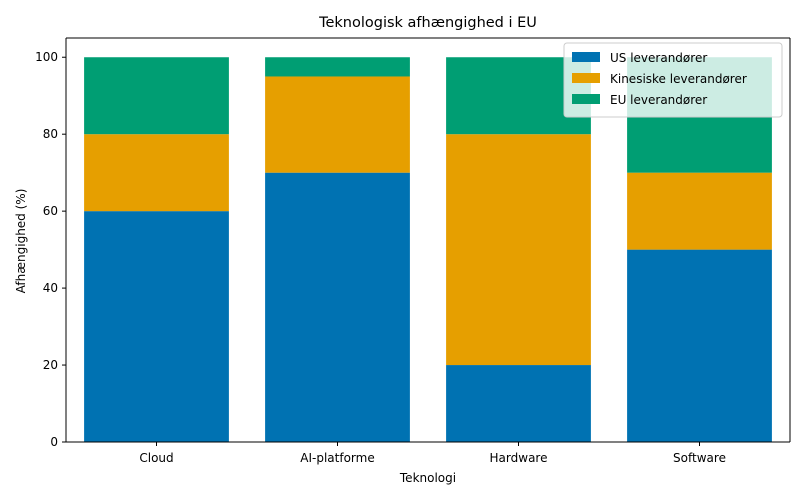 The image size is (800, 504). What do you see at coordinates (658, 100) in the screenshot?
I see `legend-label: EU leverandører` at bounding box center [658, 100].